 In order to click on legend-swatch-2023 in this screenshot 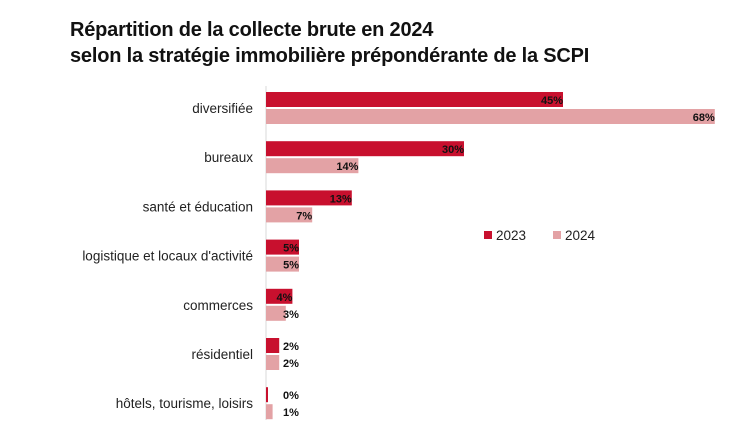, I will do `click(488, 235)`.